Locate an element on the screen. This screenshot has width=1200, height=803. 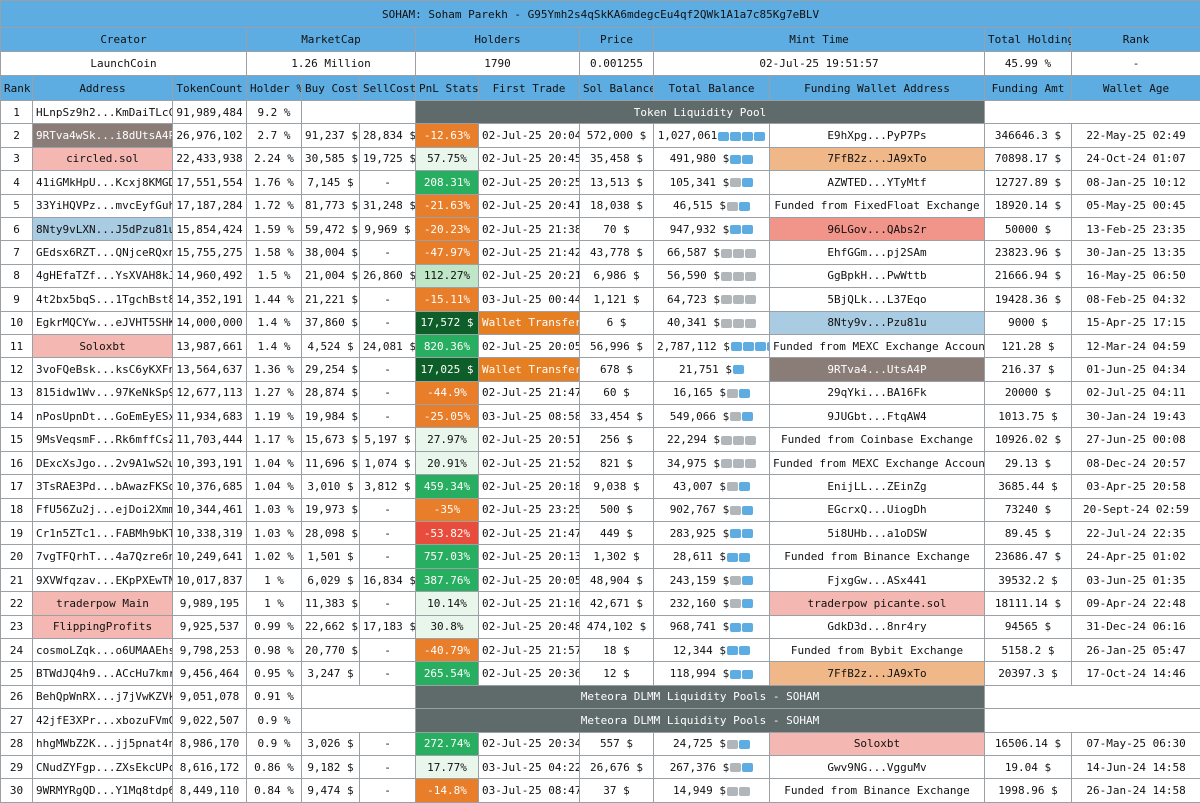
funding-wallet-cell: Gwv9NG...VgguMv is located at coordinates (877, 766).